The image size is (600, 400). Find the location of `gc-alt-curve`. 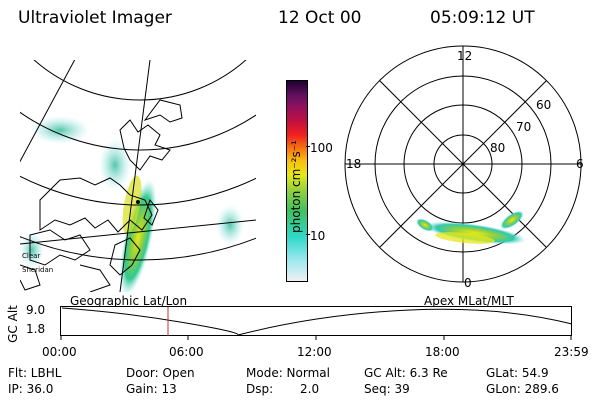

gc-alt-curve is located at coordinates (317, 321).